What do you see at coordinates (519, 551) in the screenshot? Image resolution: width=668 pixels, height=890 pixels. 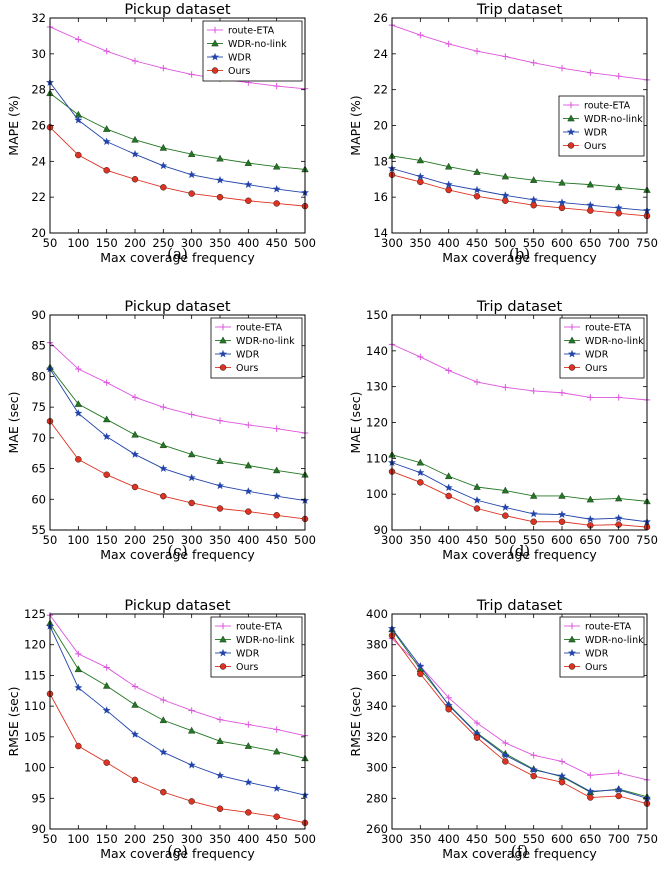 I see `panel-caption: (d)` at bounding box center [519, 551].